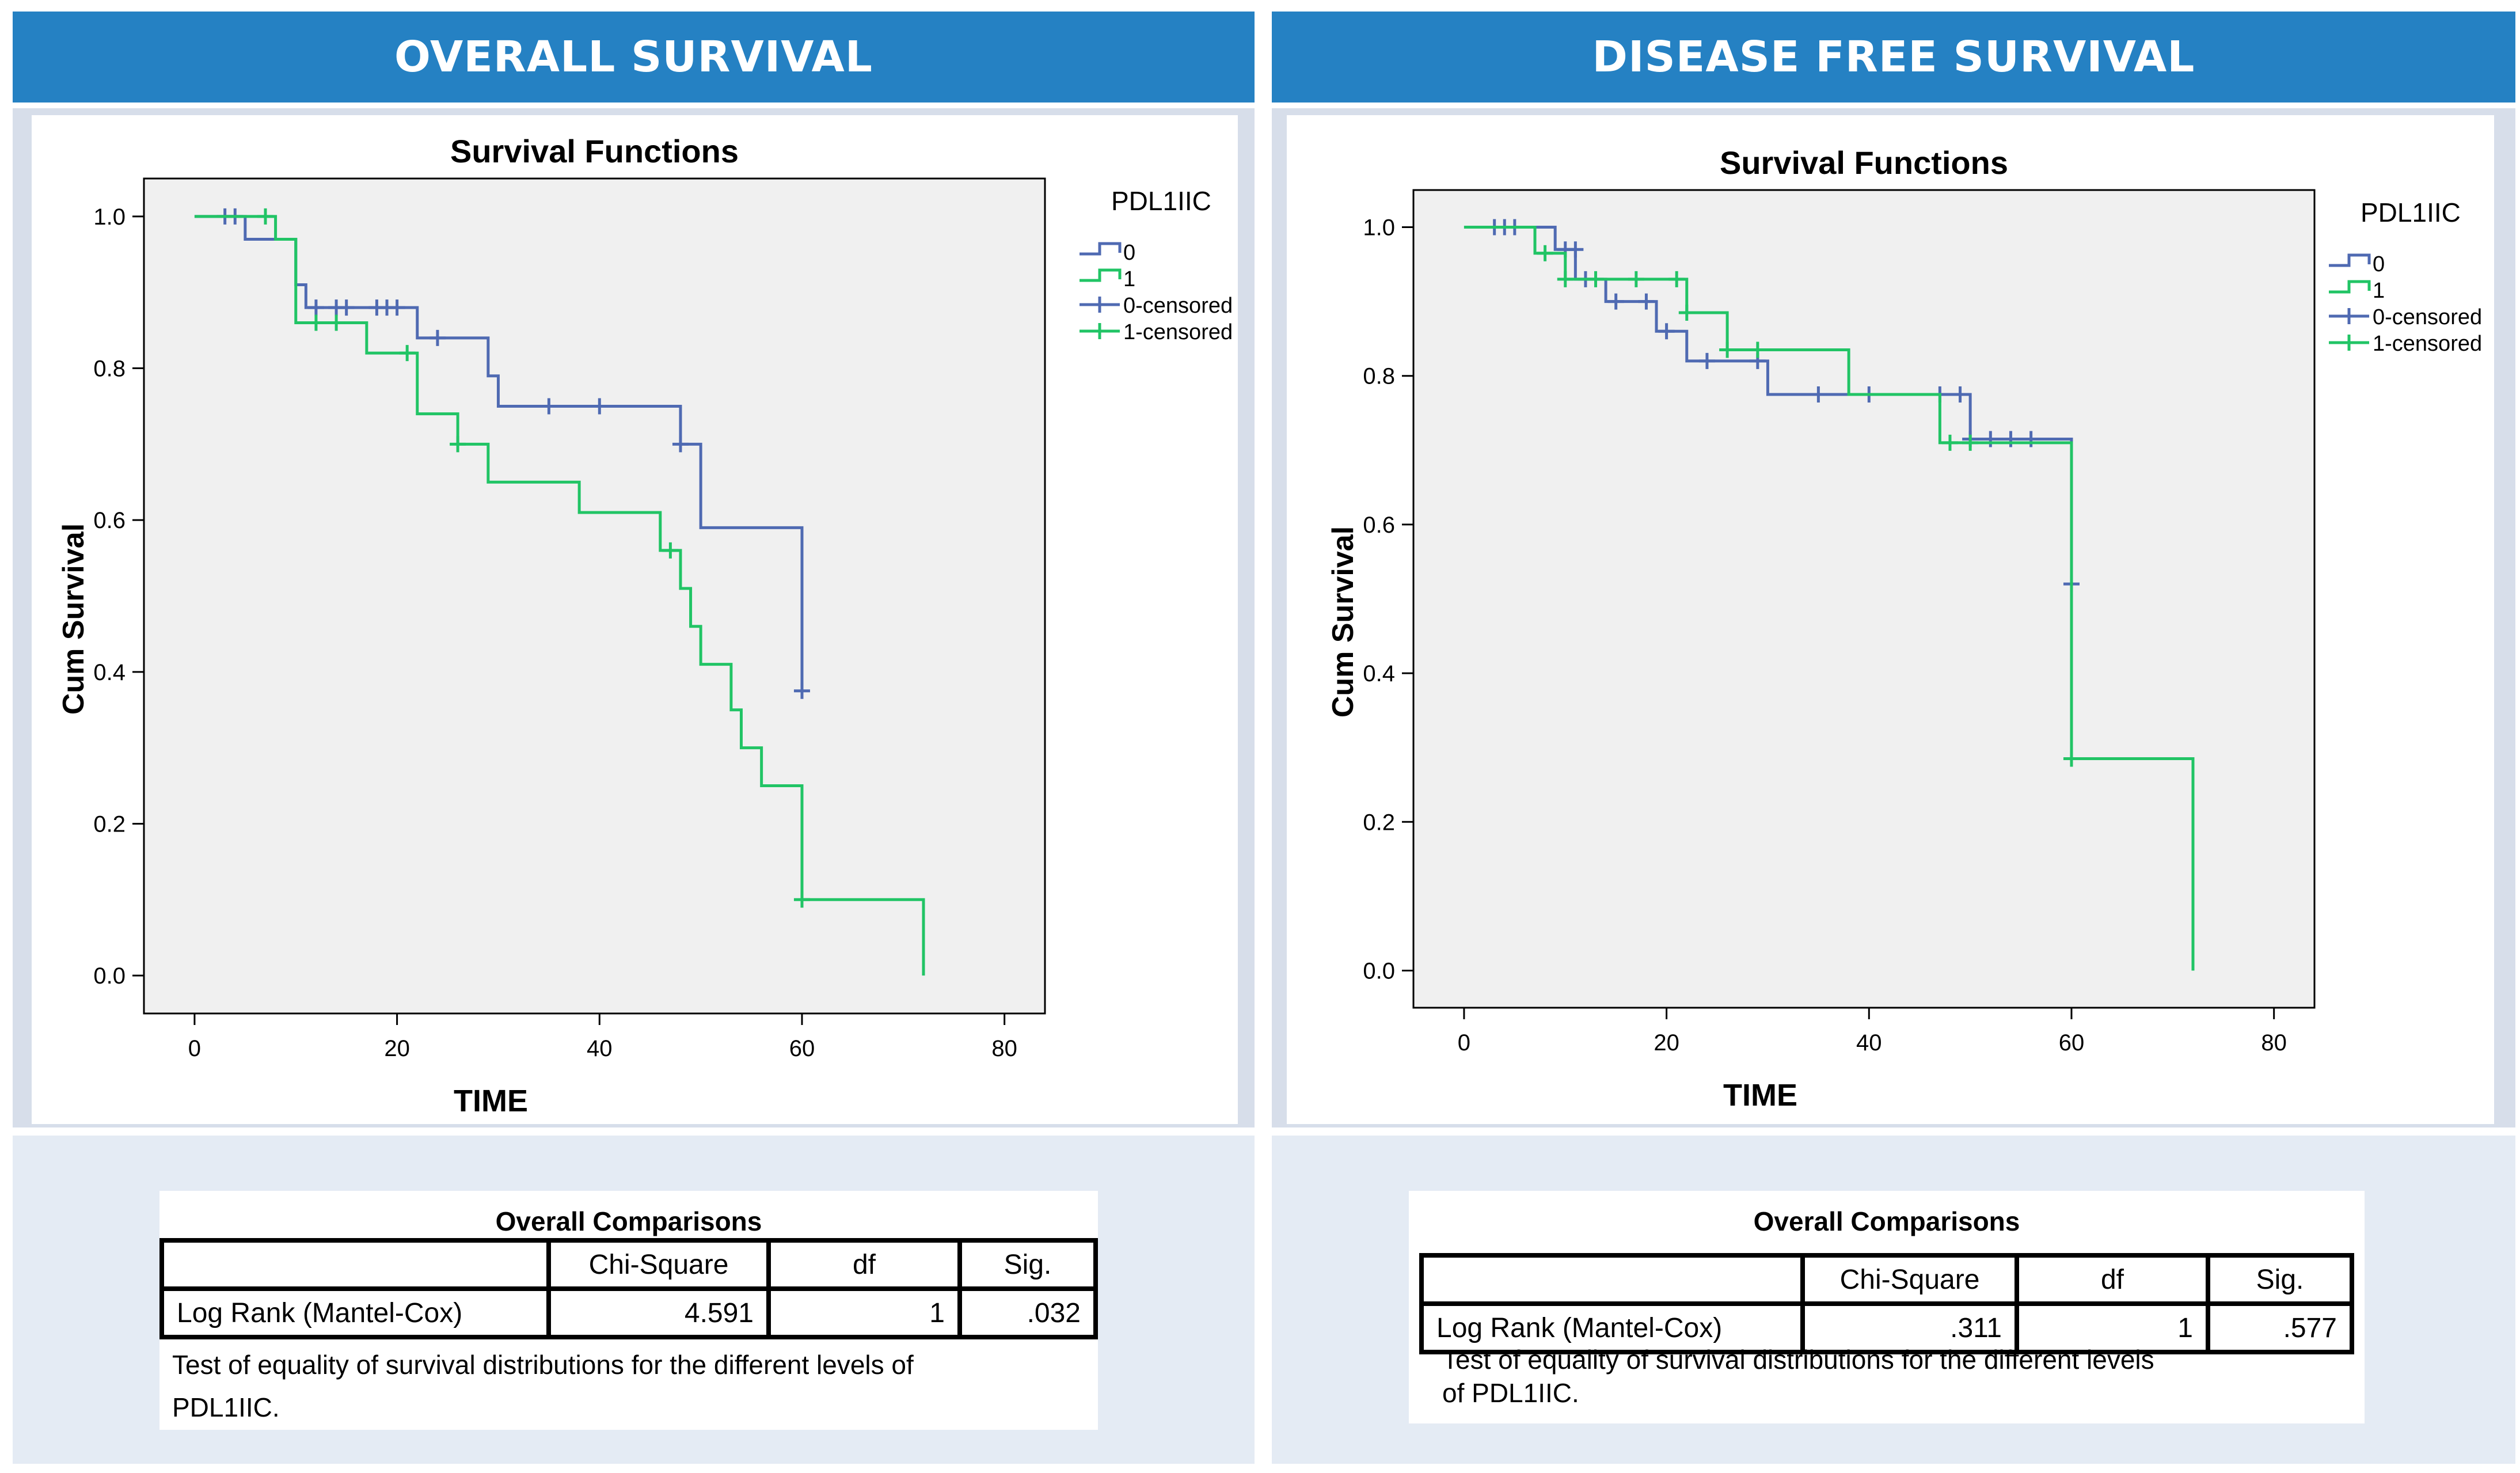 This screenshot has width=2520, height=1473. What do you see at coordinates (2280, 1279) in the screenshot?
I see `header-cell-sig: Sig.` at bounding box center [2280, 1279].